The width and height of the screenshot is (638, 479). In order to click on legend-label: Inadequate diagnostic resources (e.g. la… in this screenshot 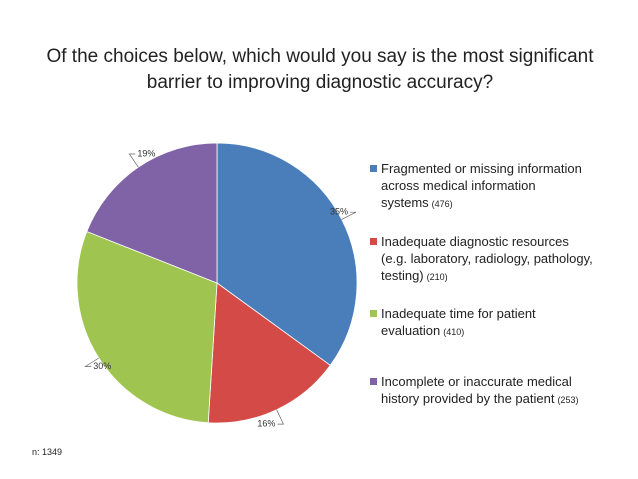, I will do `click(487, 258)`.